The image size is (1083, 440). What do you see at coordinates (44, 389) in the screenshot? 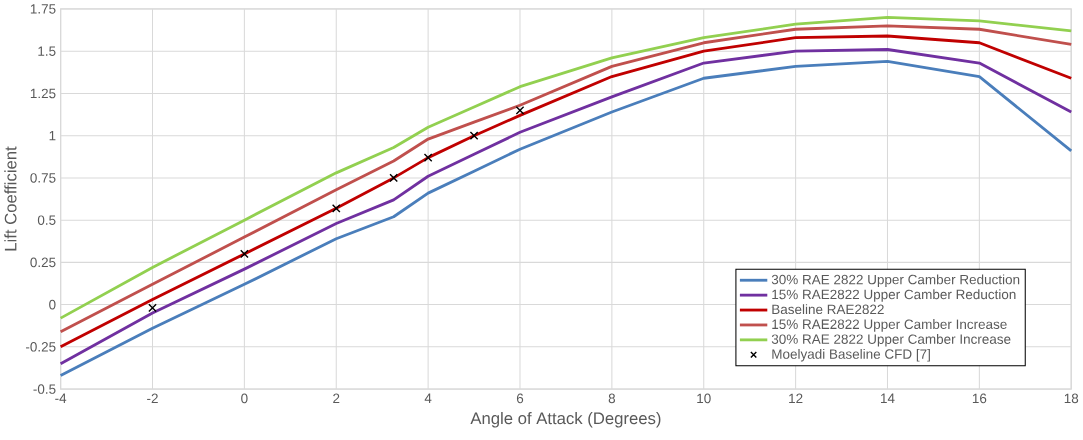
I see `y-tick-label: -0.5` at bounding box center [44, 389].